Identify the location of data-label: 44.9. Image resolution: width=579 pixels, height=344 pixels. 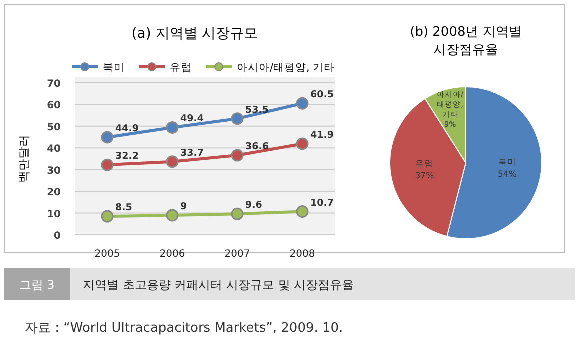
(127, 129).